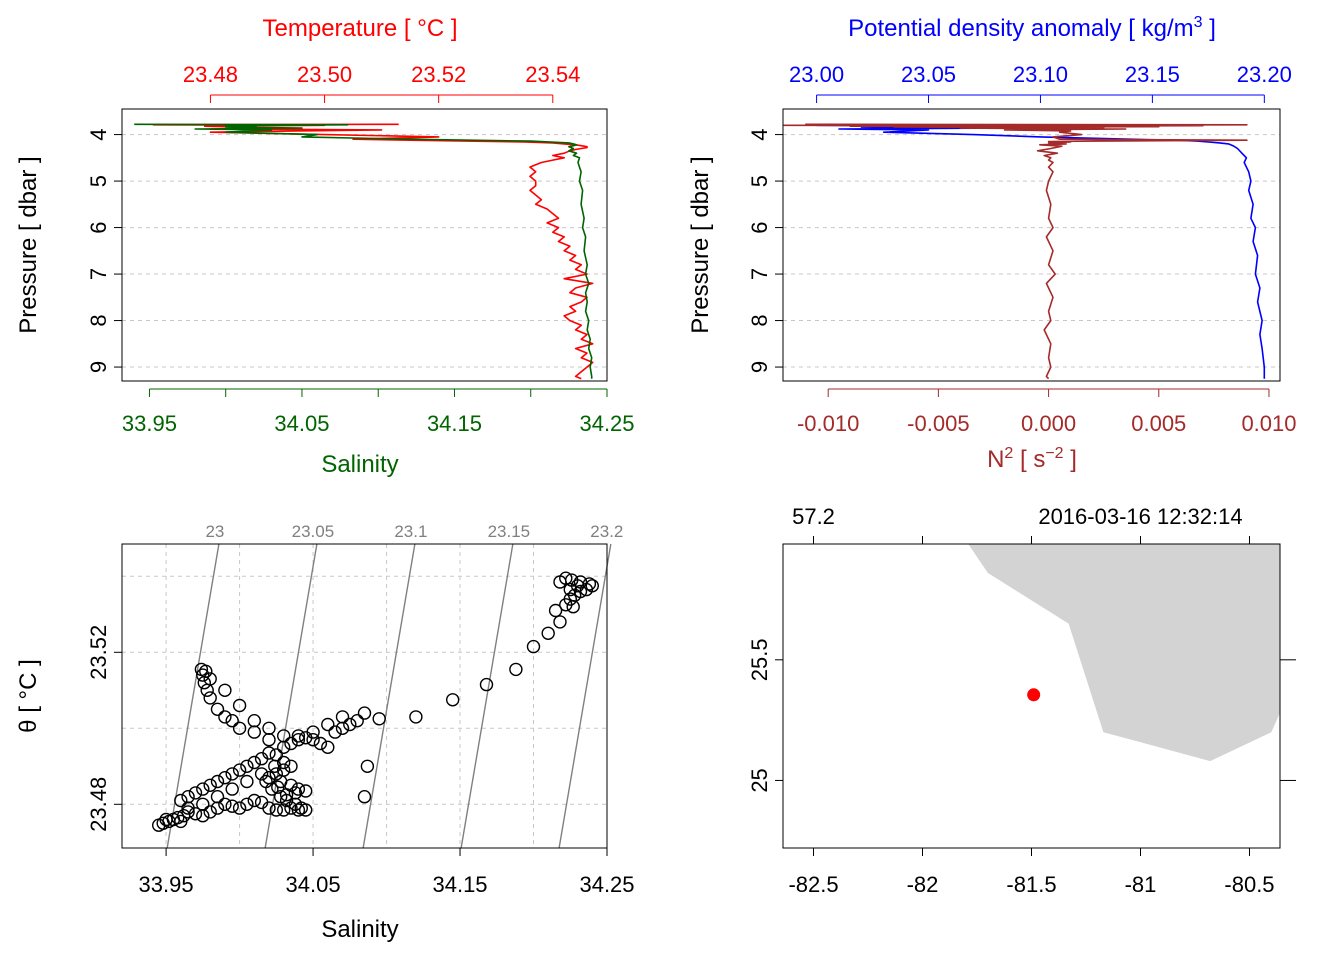 The width and height of the screenshot is (1344, 960). Describe the element at coordinates (1264, 74) in the screenshot. I see `top-tick-label: 23.20` at that location.